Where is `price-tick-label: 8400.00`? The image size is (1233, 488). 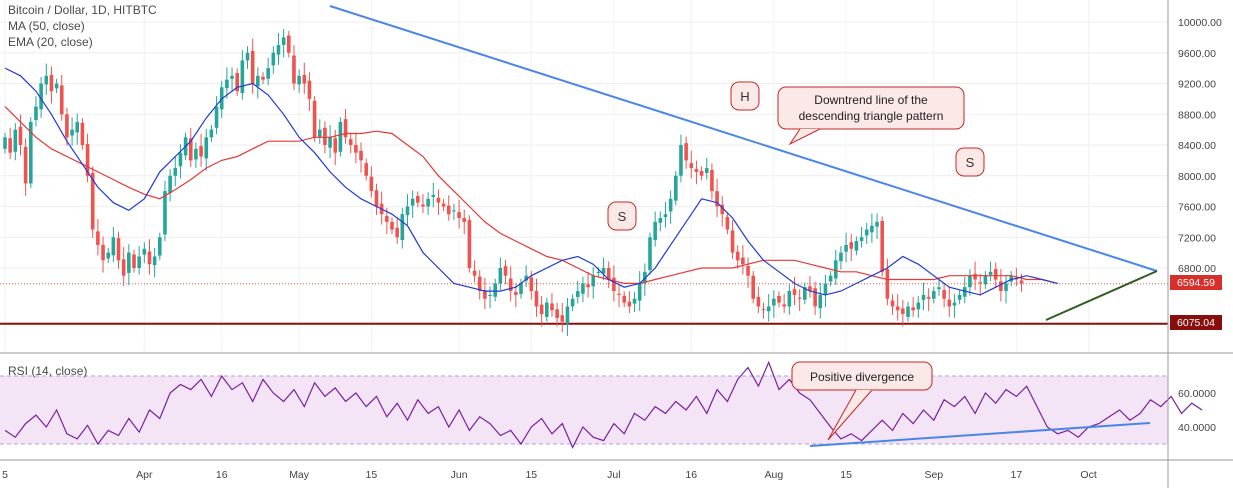 price-tick-label: 8400.00 is located at coordinates (1197, 146).